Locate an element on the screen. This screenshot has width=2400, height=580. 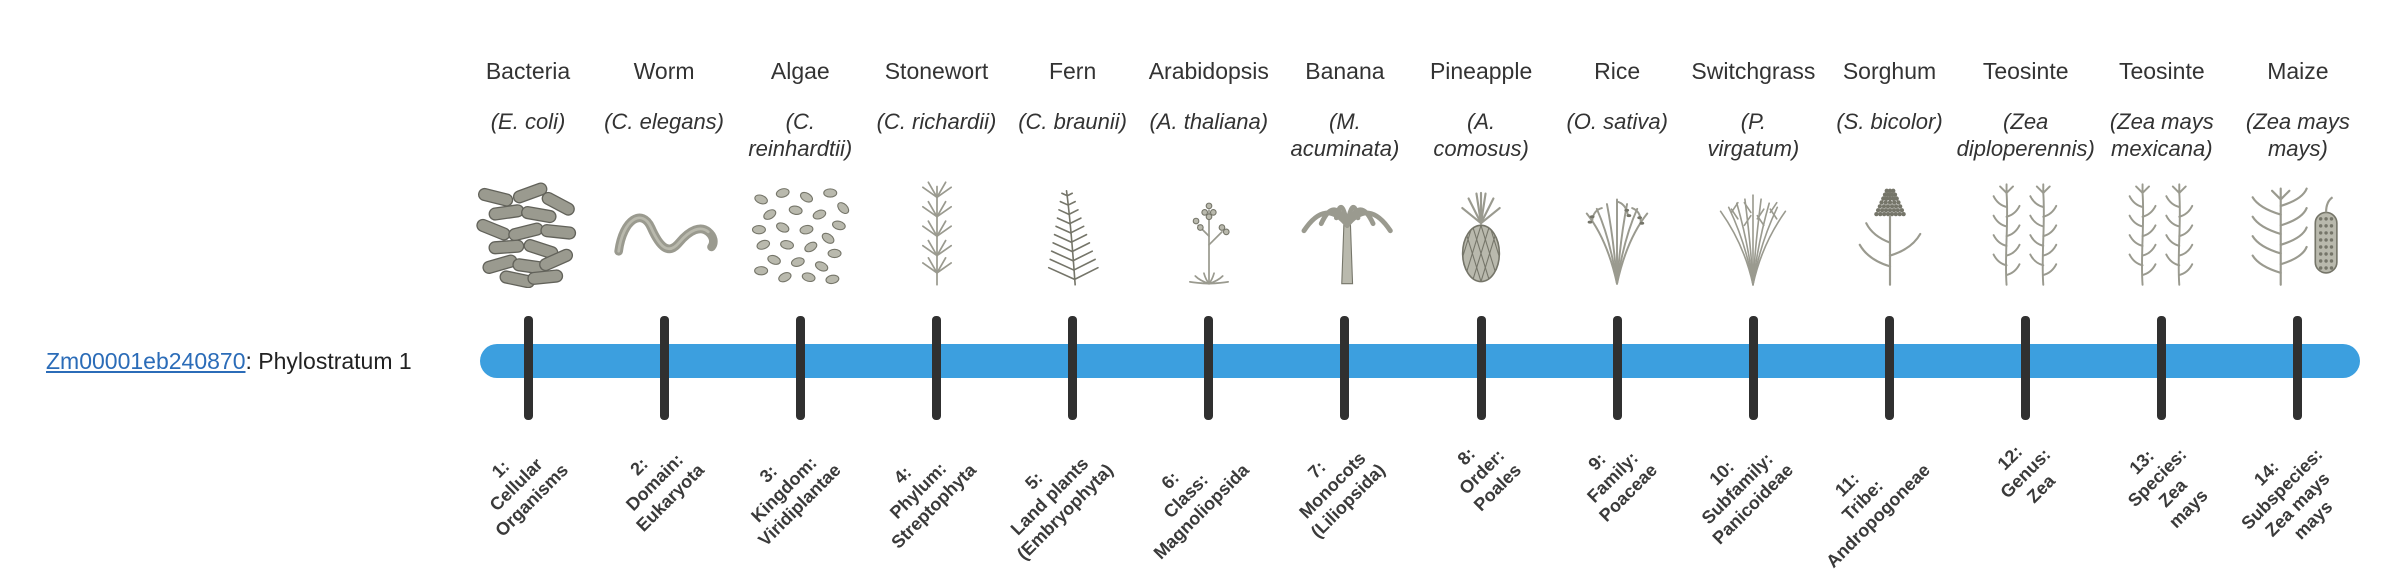
fern-icon is located at coordinates (1073, 232).